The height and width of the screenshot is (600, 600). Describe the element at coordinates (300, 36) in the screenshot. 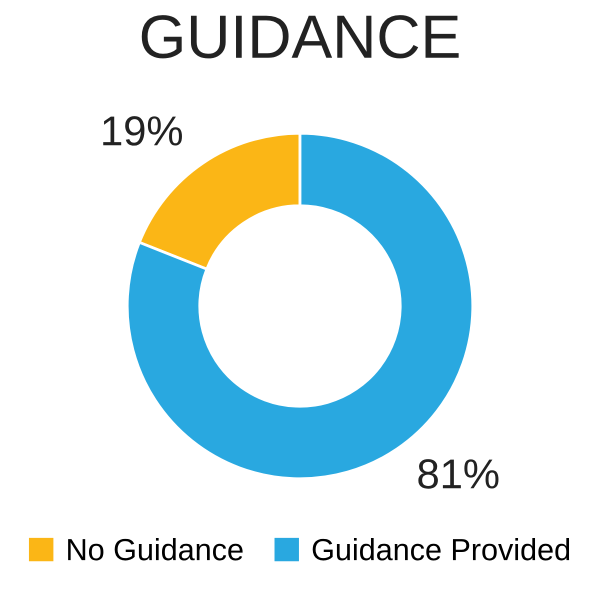

I see `chart-title: GUIDANCE` at that location.